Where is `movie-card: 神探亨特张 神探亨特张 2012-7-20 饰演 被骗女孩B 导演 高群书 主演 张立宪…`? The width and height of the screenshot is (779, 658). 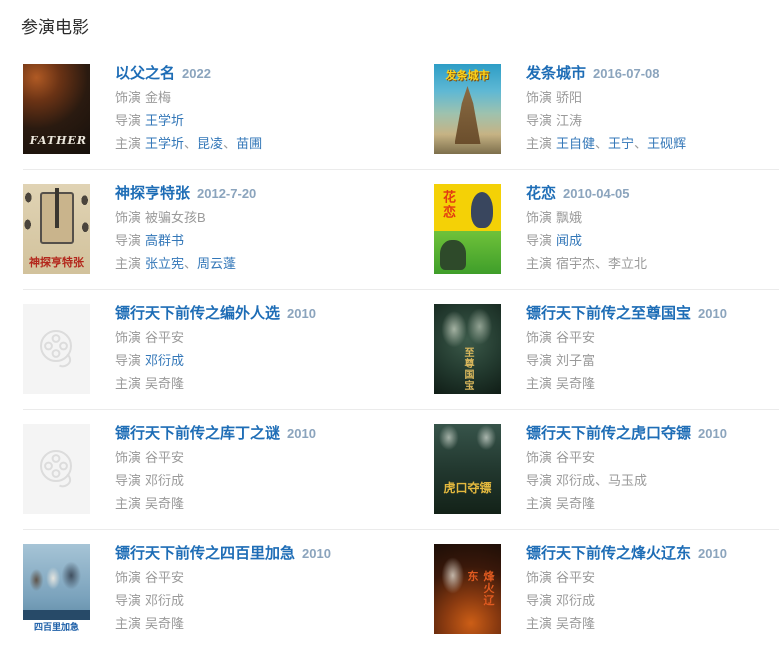
movie-card: 神探亨特张 神探亨特张 2012-7-20 饰演 被骗女孩B 导演 高群书 主演 张立宪… is located at coordinates (228, 229).